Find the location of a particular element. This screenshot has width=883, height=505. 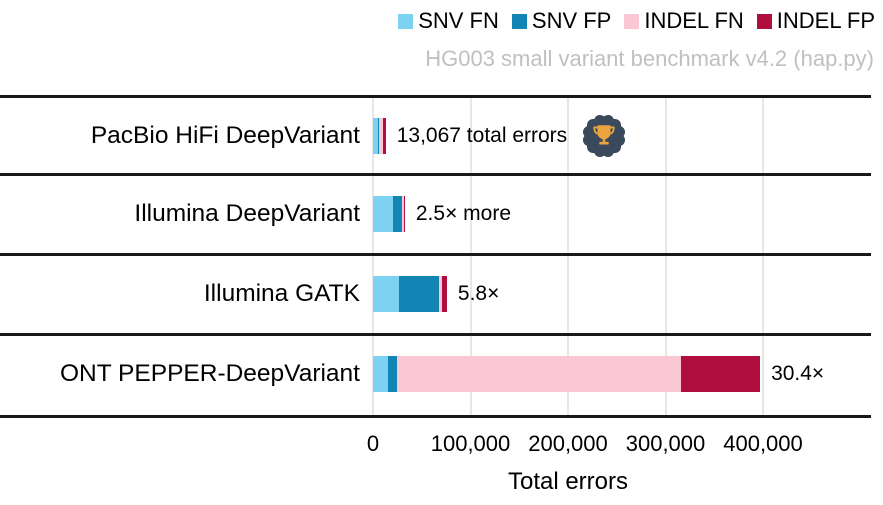

x-tick-label: 200,000 is located at coordinates (568, 443).